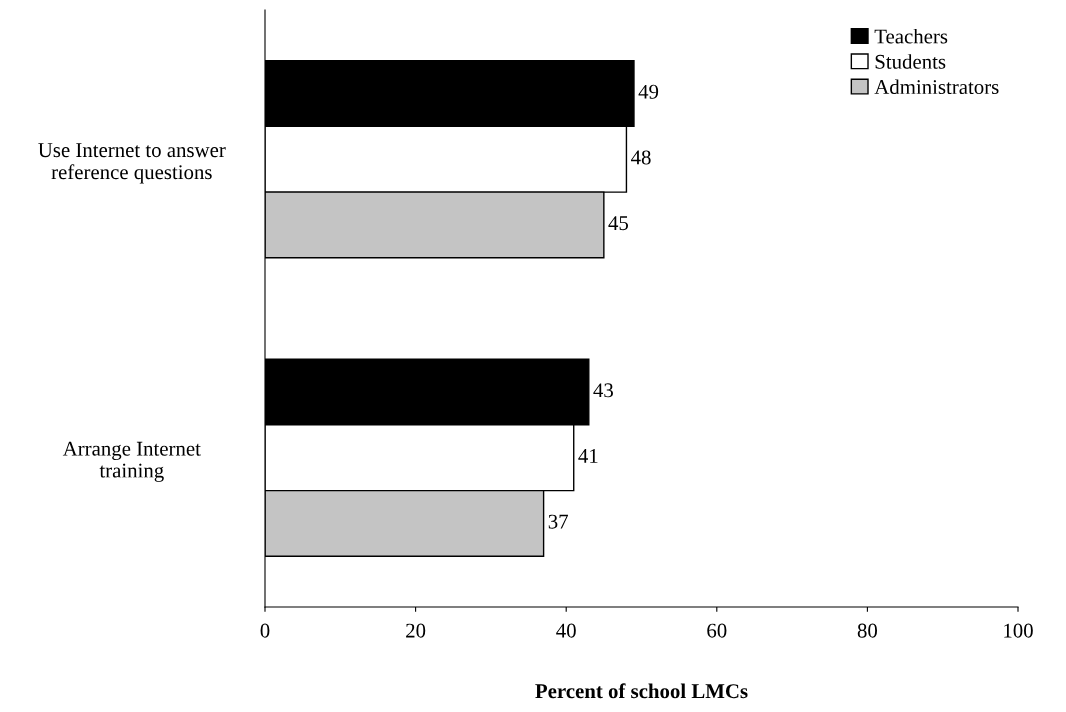 The height and width of the screenshot is (712, 1066). What do you see at coordinates (416, 630) in the screenshot?
I see `x-tick-label: 20` at bounding box center [416, 630].